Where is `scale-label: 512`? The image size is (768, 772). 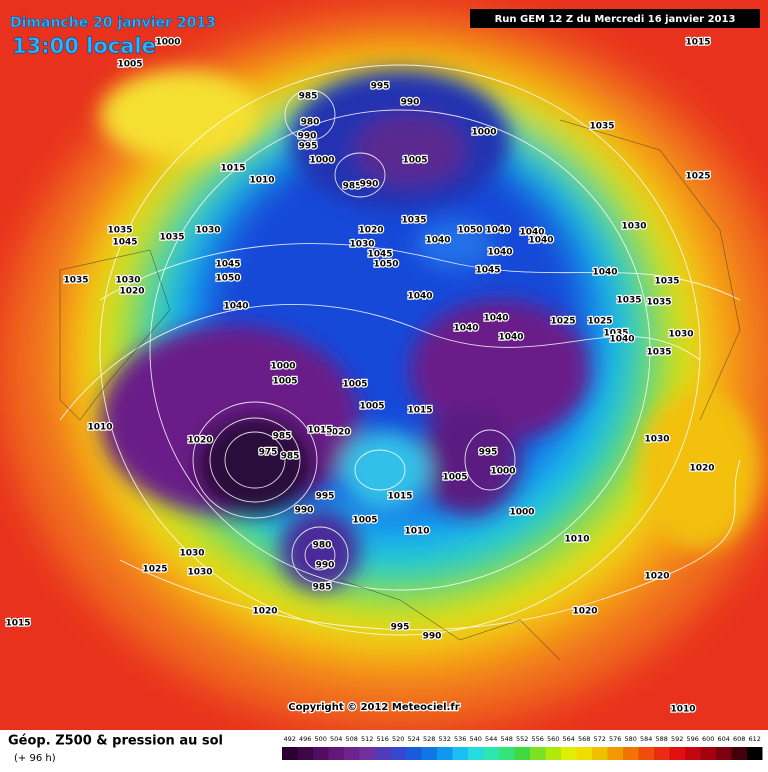 scale-label: 512 is located at coordinates (367, 739).